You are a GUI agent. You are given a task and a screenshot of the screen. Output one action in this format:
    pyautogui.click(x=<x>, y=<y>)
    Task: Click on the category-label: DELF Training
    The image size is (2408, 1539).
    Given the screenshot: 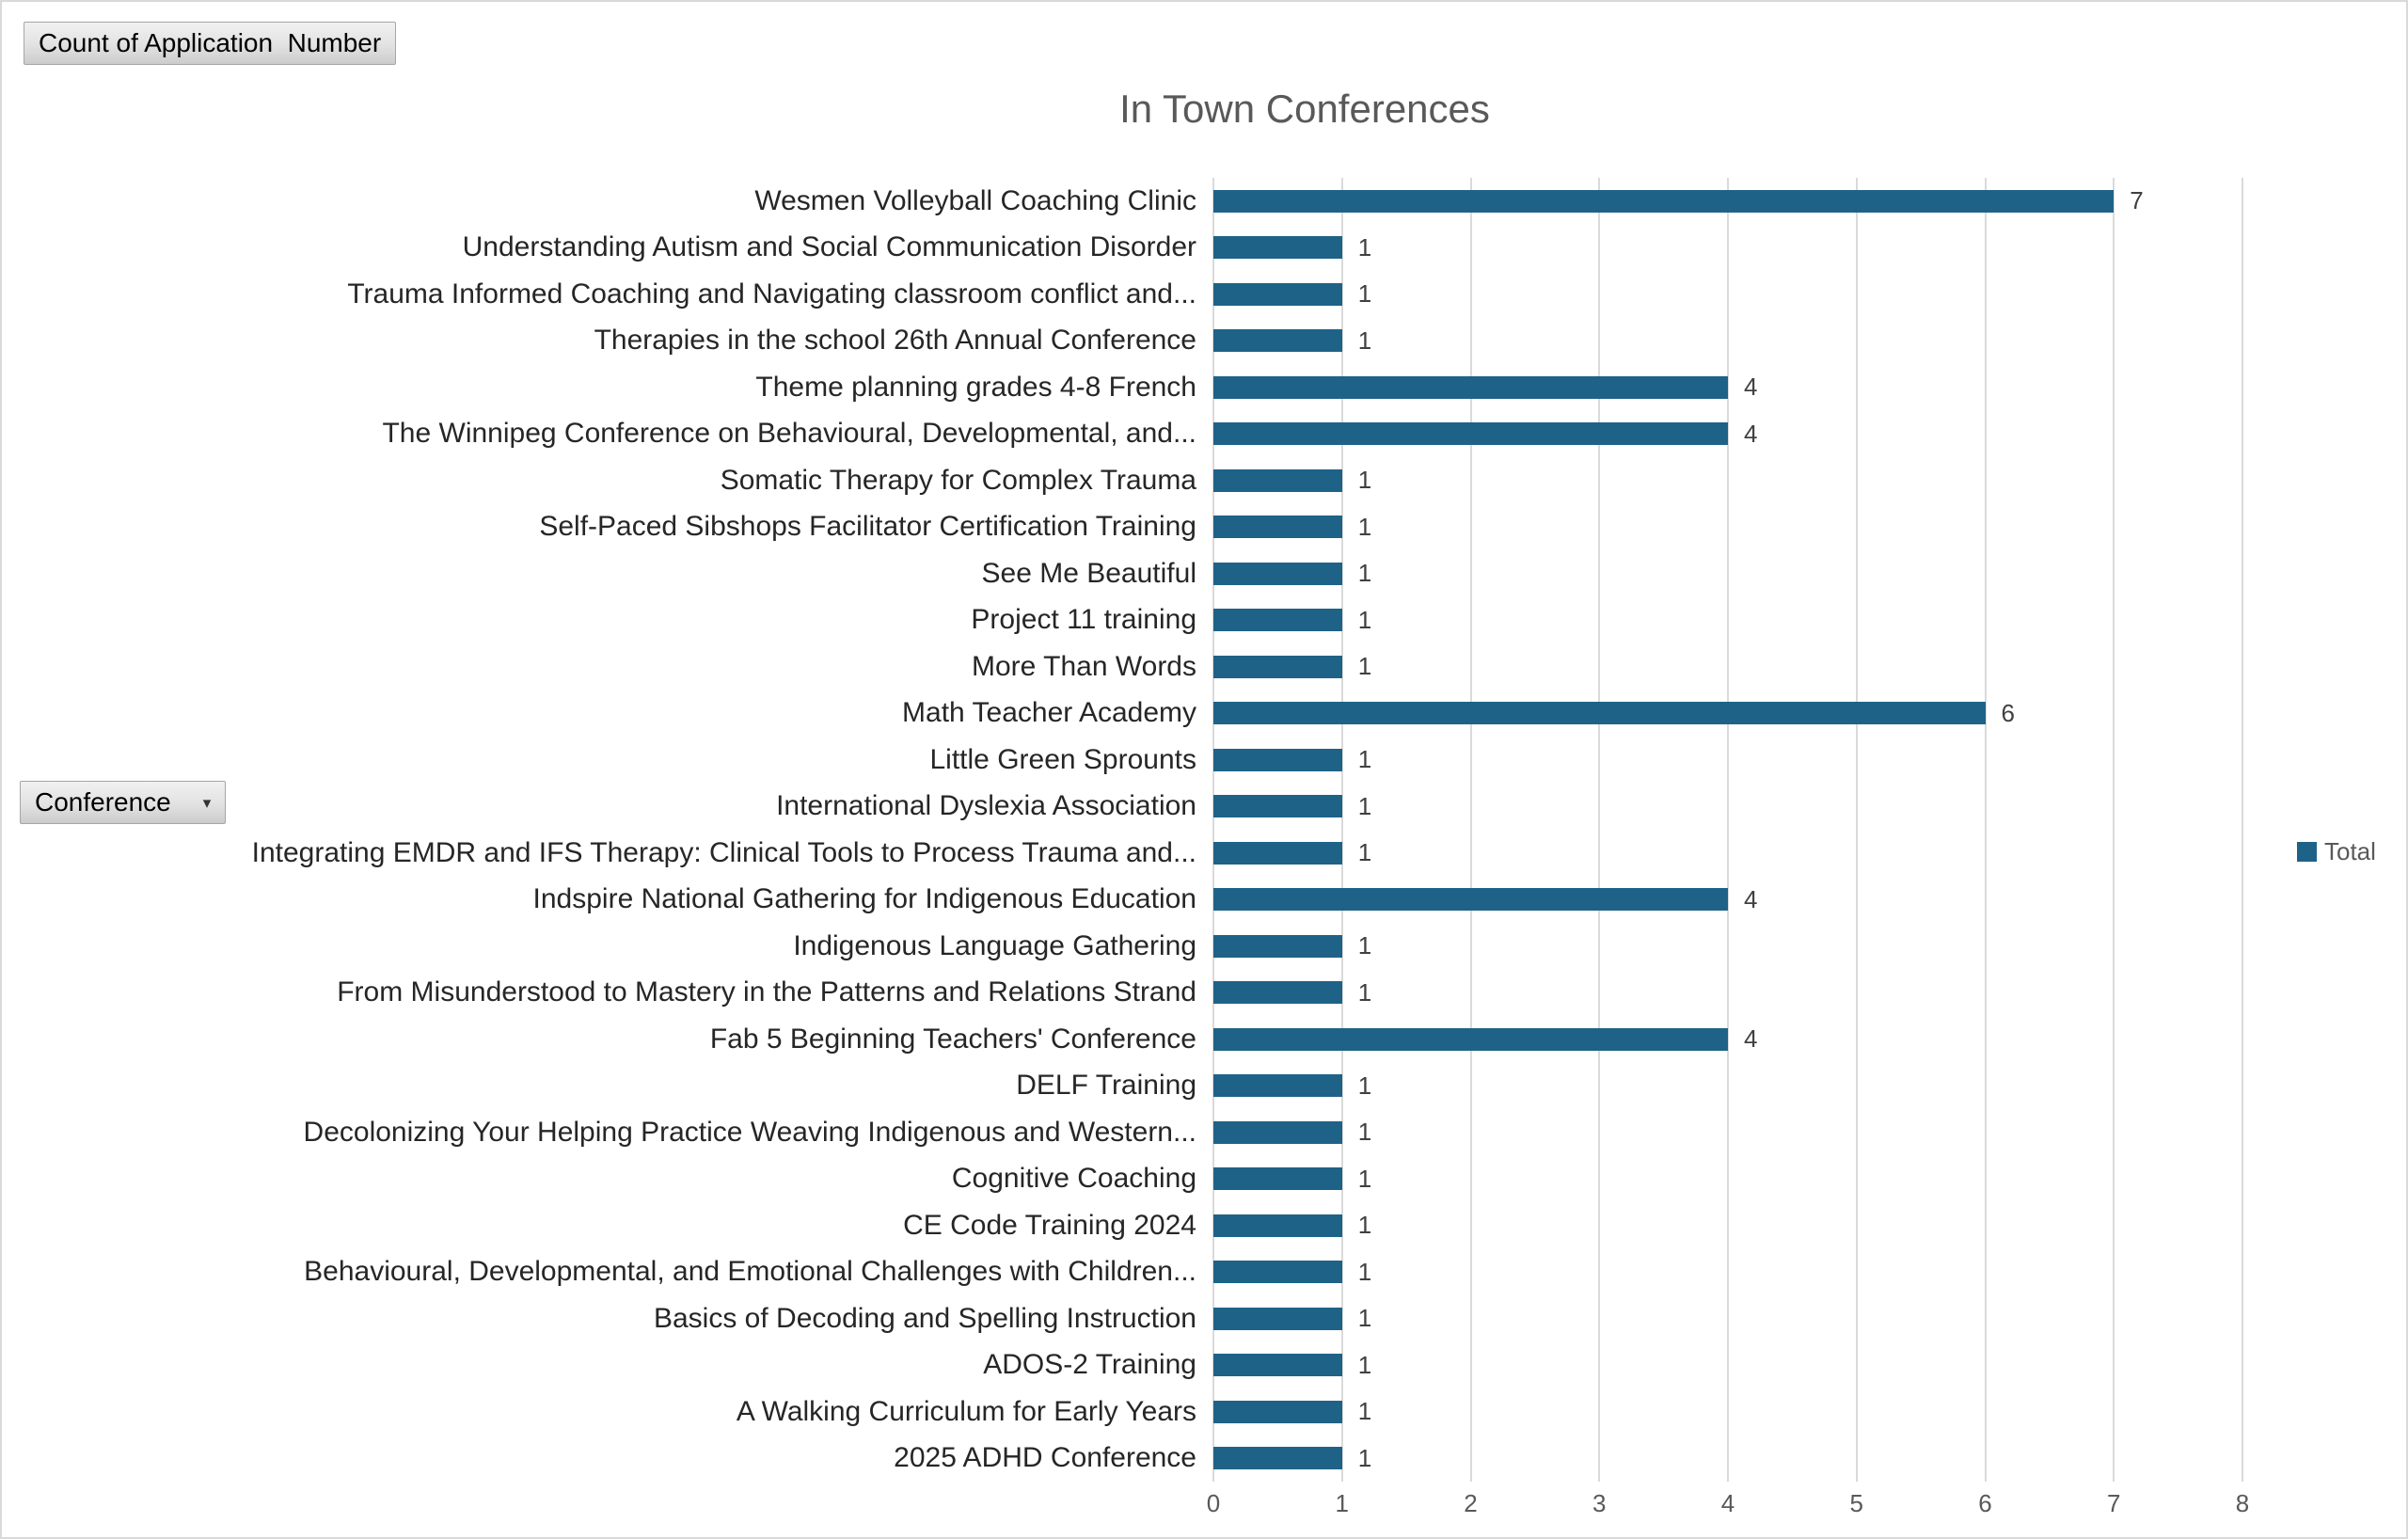 What is the action you would take?
    pyautogui.click(x=1106, y=1086)
    